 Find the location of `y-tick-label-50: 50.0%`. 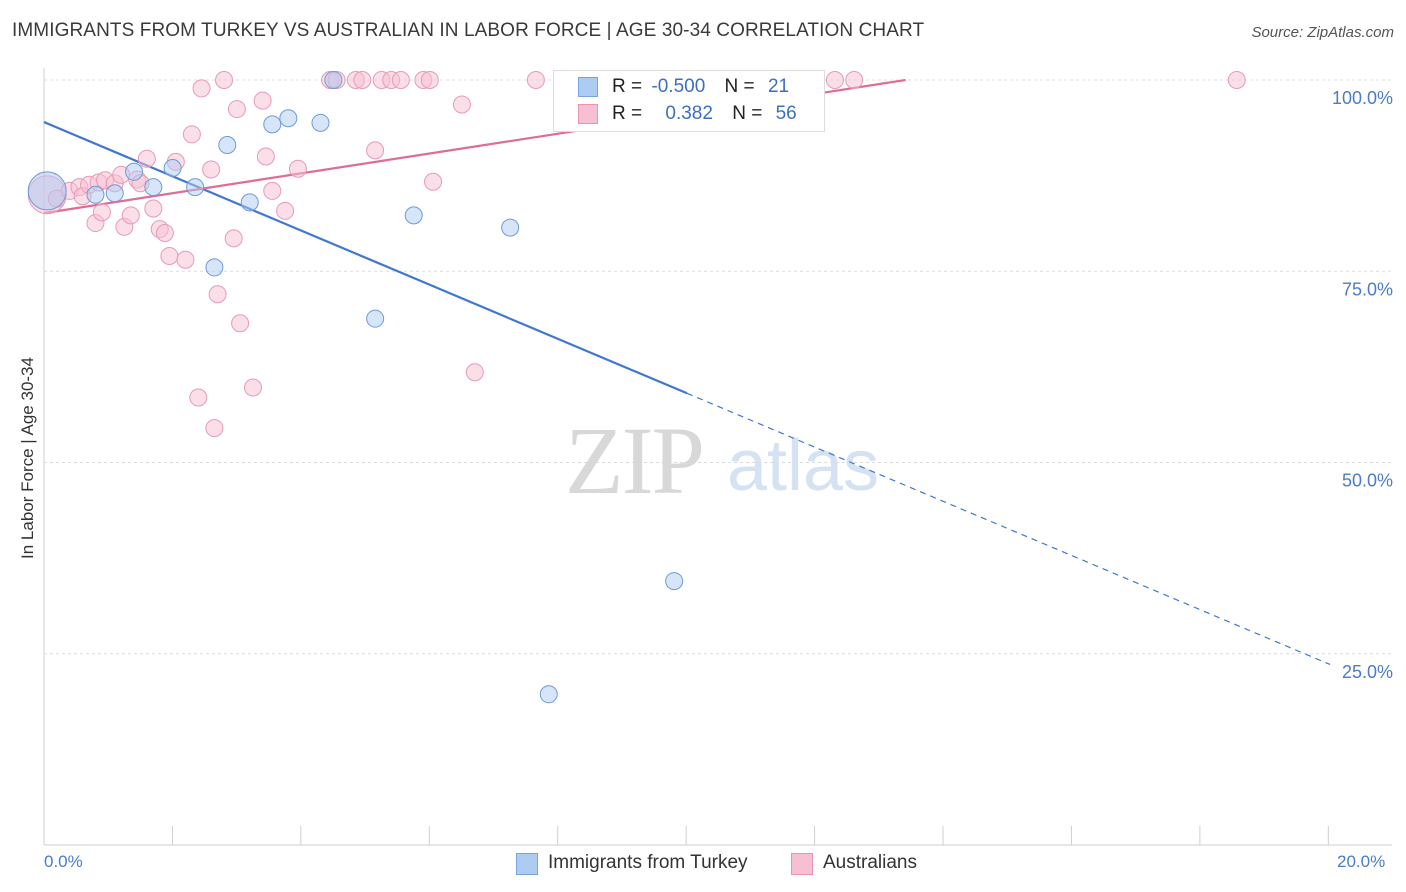

y-tick-label-50: 50.0% is located at coordinates (1367, 481).